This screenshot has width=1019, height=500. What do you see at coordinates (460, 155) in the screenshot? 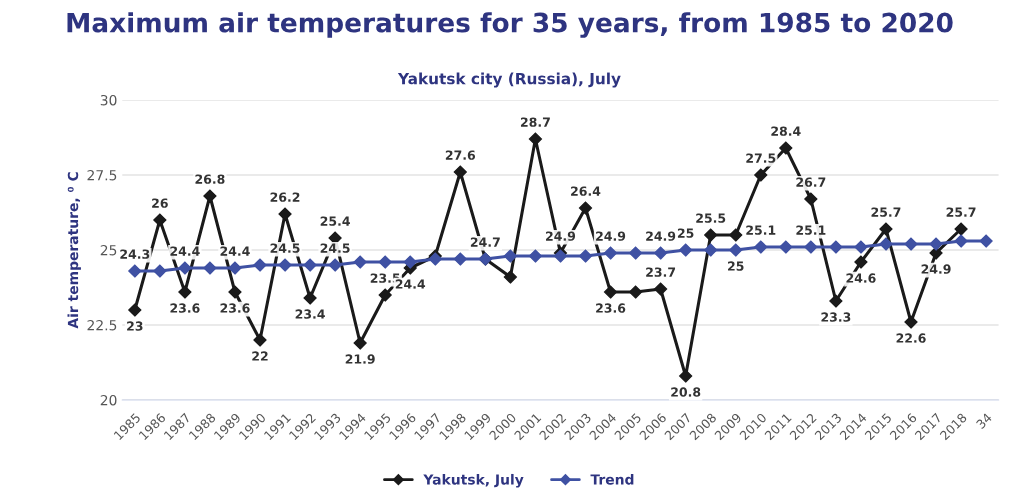
I see `data-label: 27.6` at bounding box center [460, 155].